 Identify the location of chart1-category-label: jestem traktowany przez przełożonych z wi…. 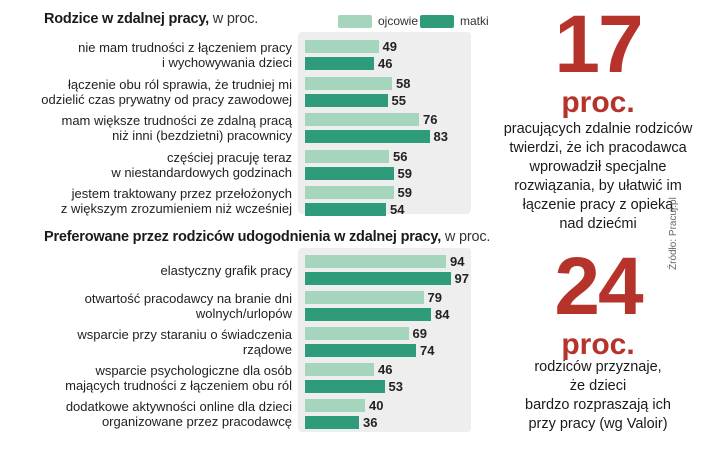
(176, 201).